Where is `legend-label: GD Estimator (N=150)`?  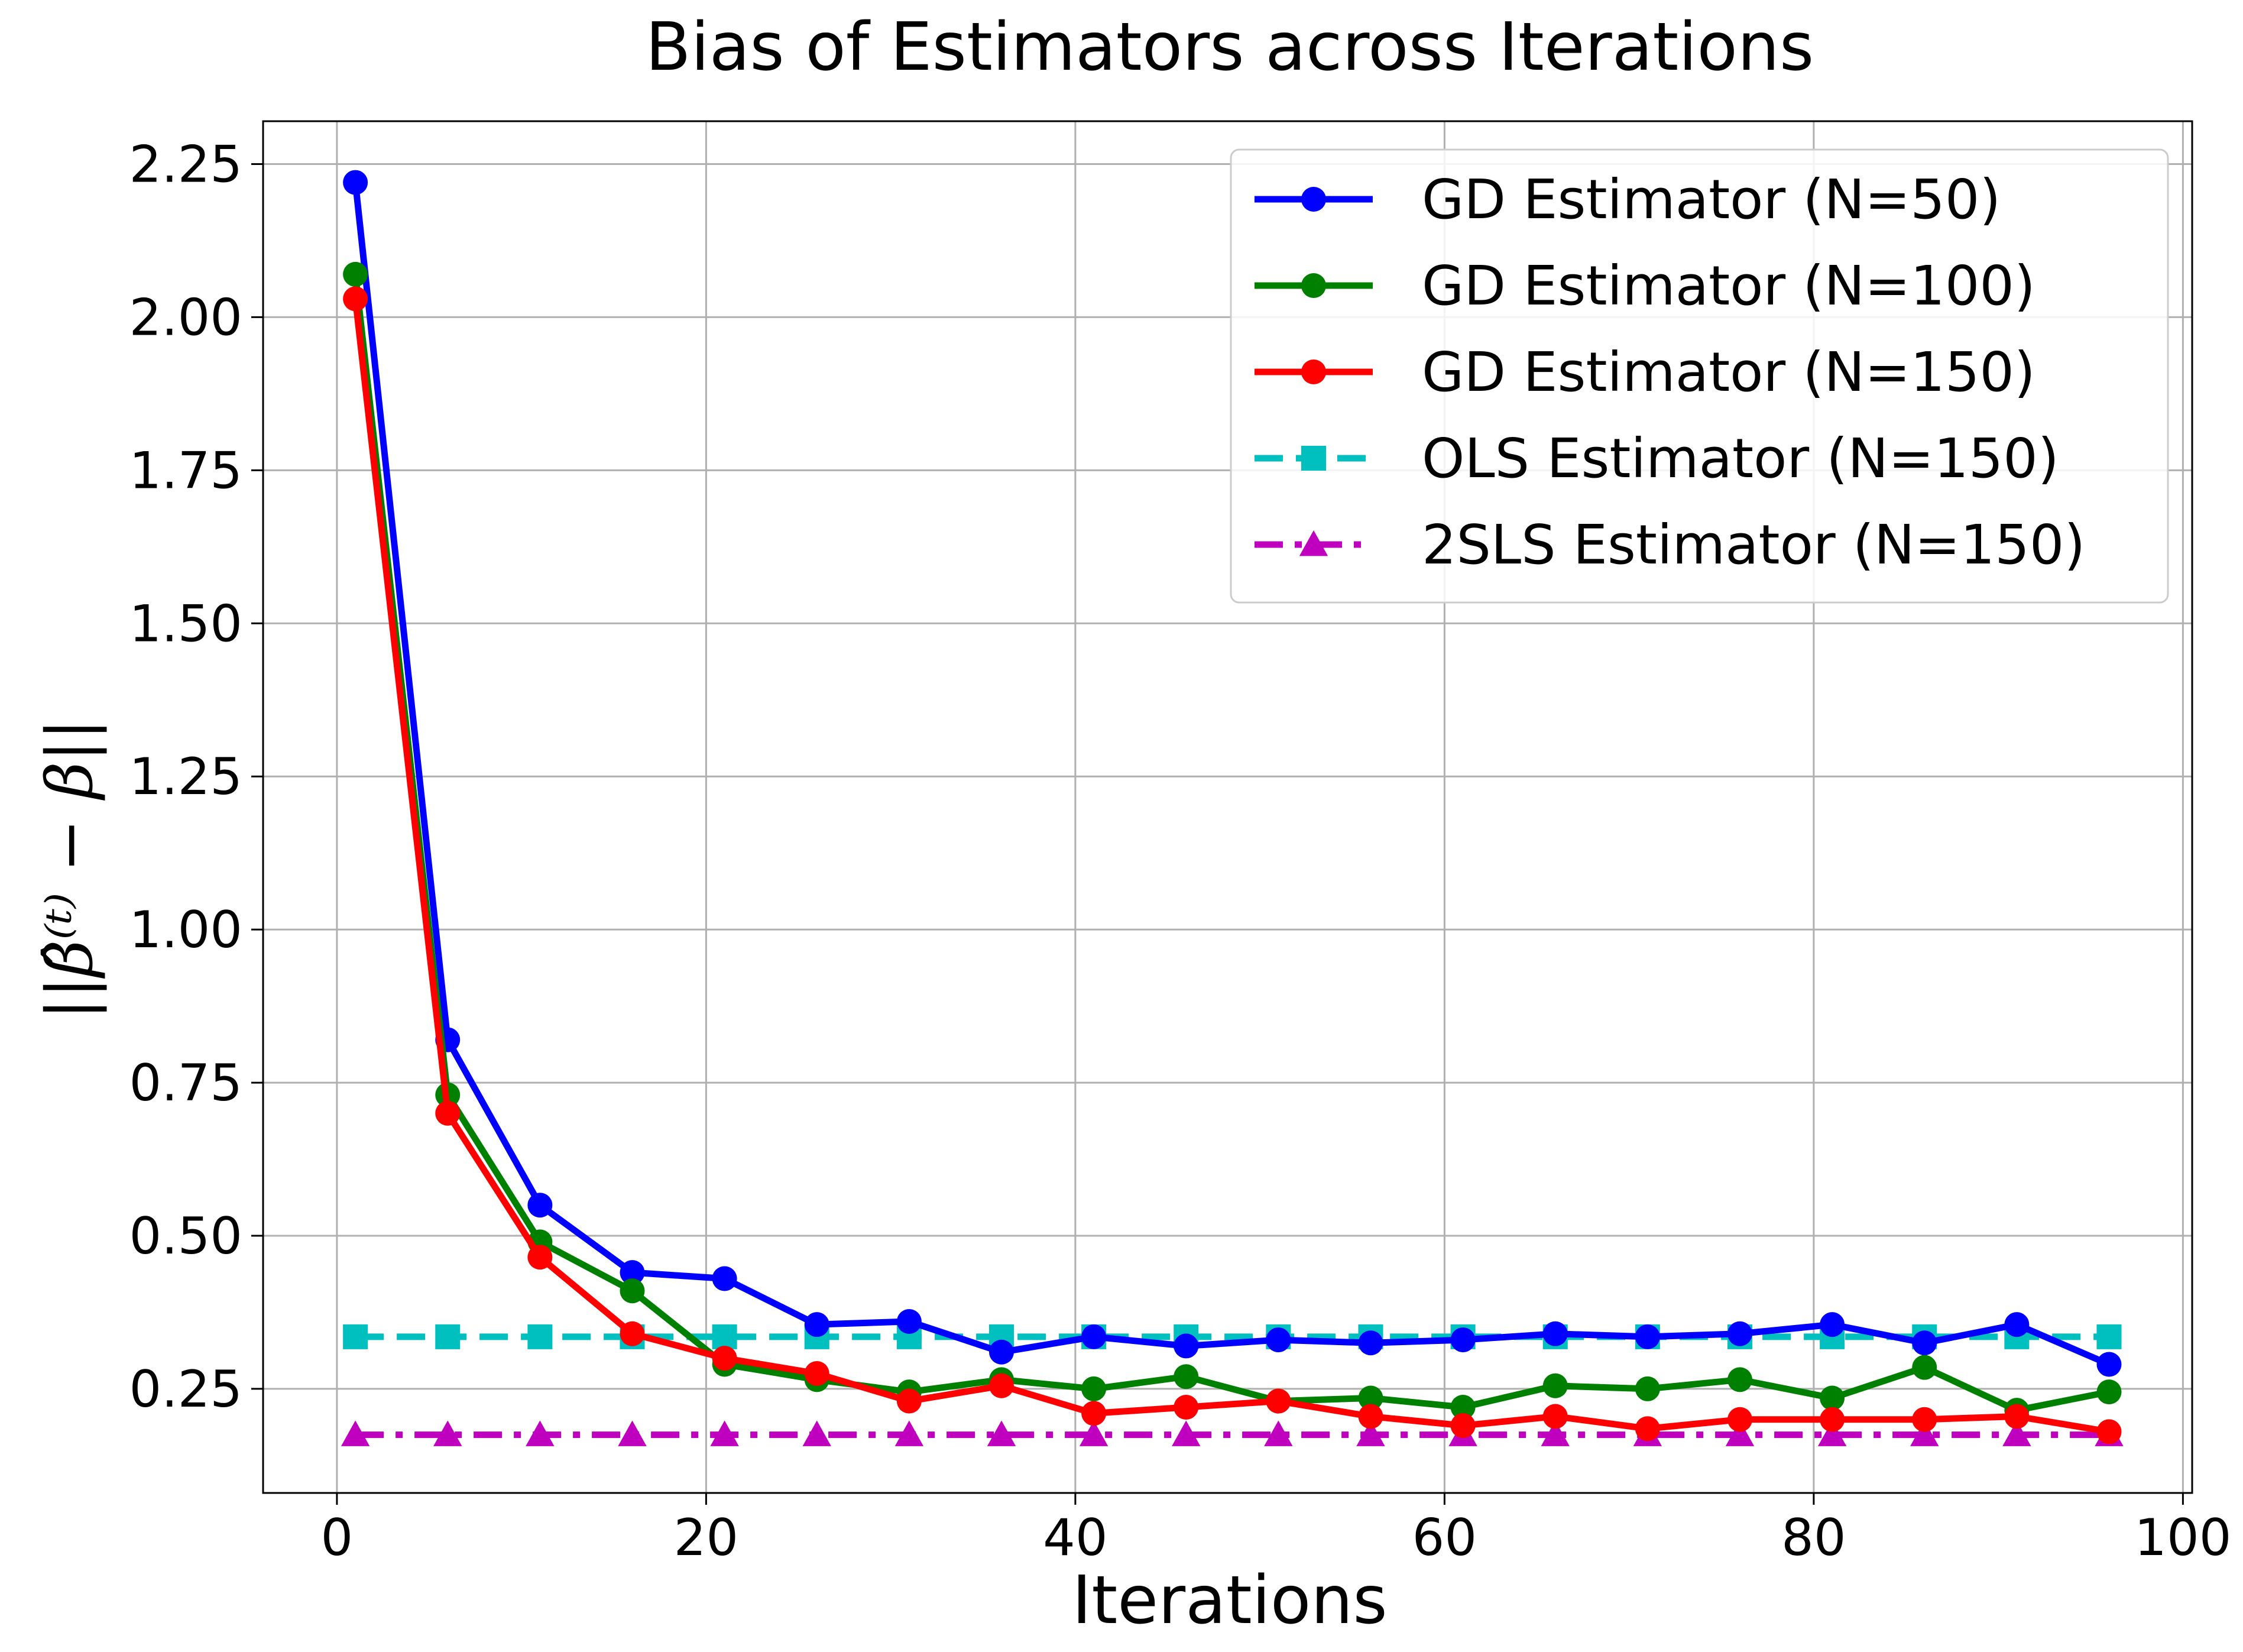
legend-label: GD Estimator (N=150) is located at coordinates (1728, 372).